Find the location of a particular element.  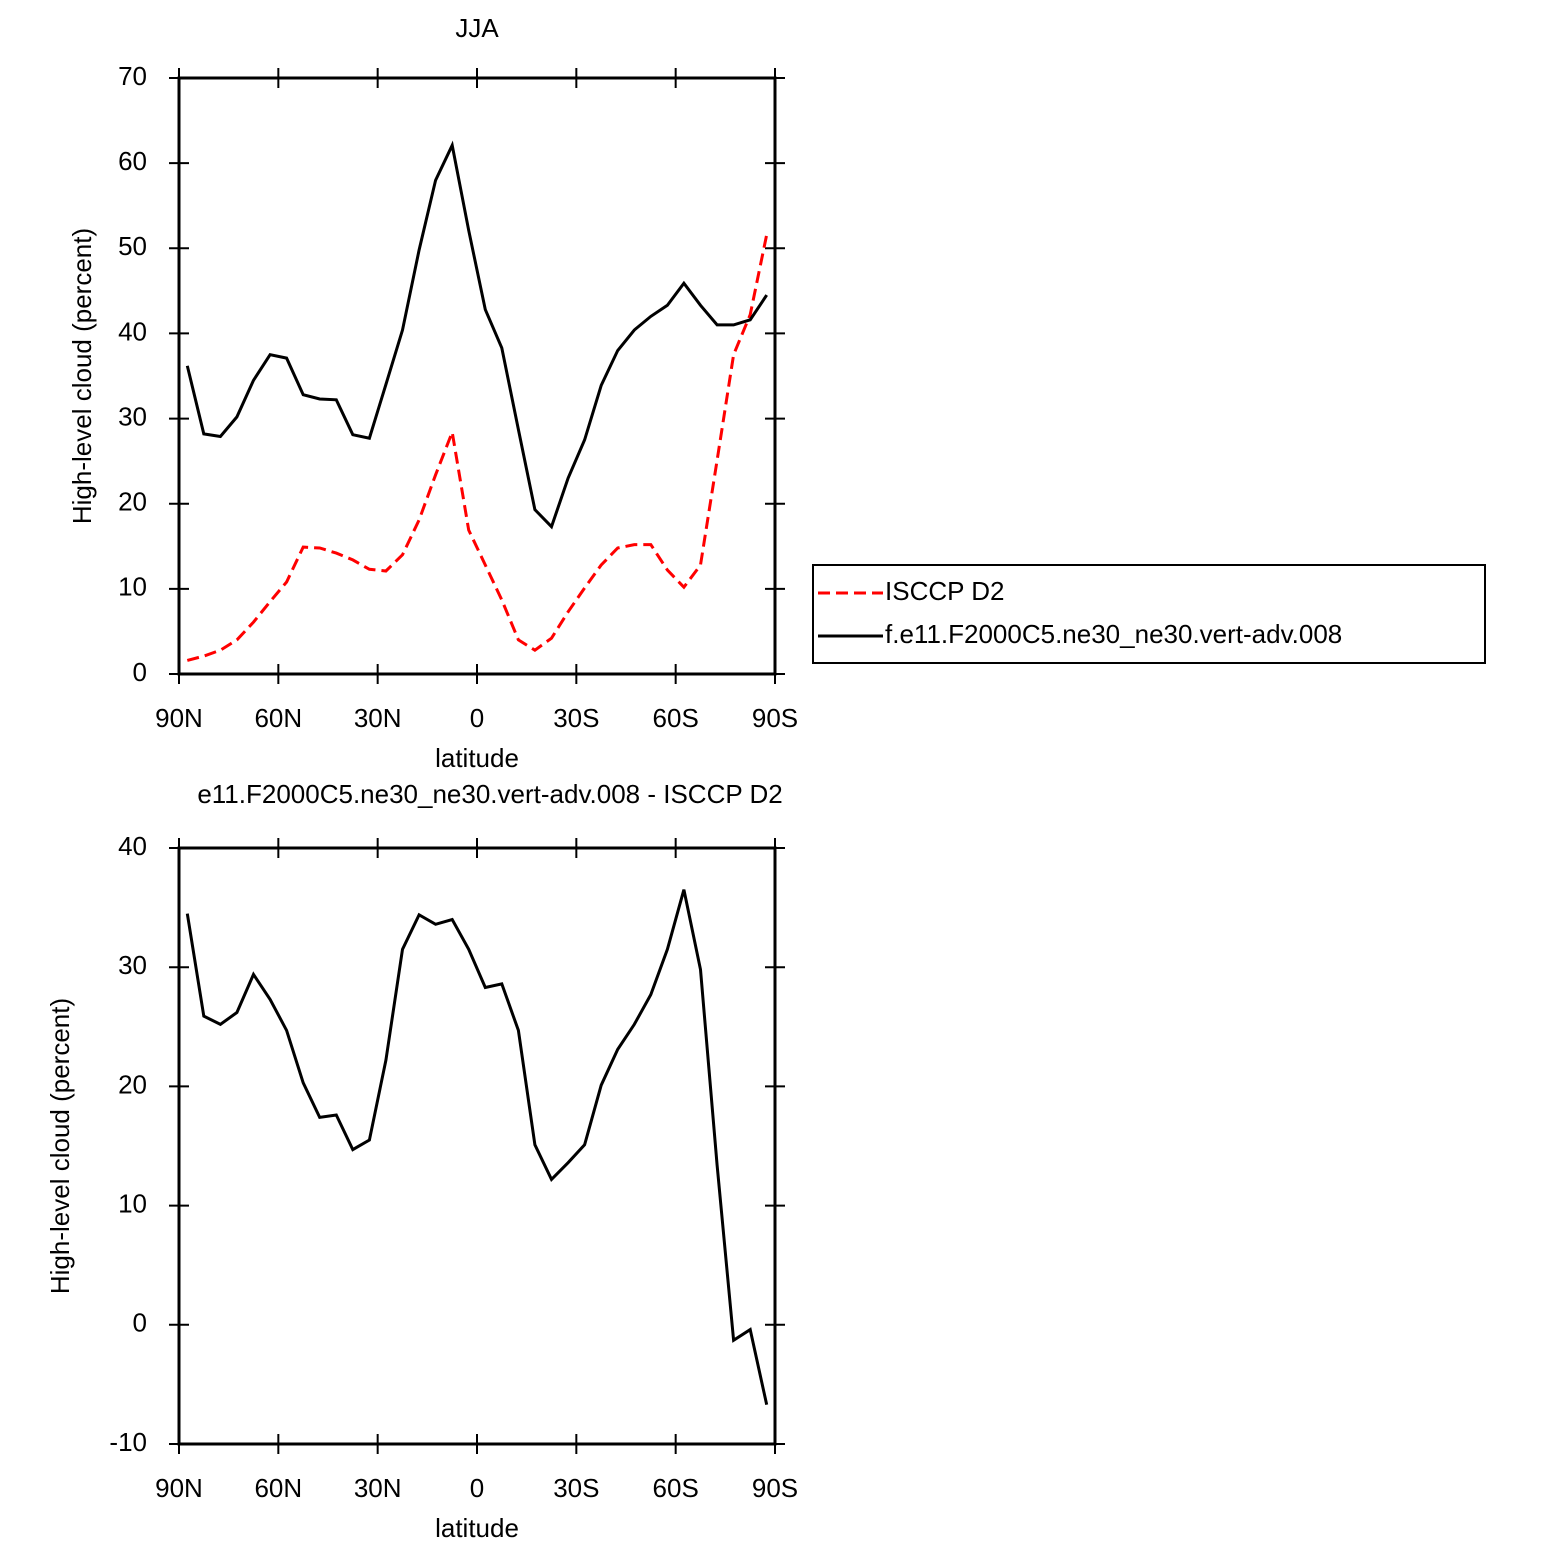

y-tick-label: 70 is located at coordinates (132, 76).